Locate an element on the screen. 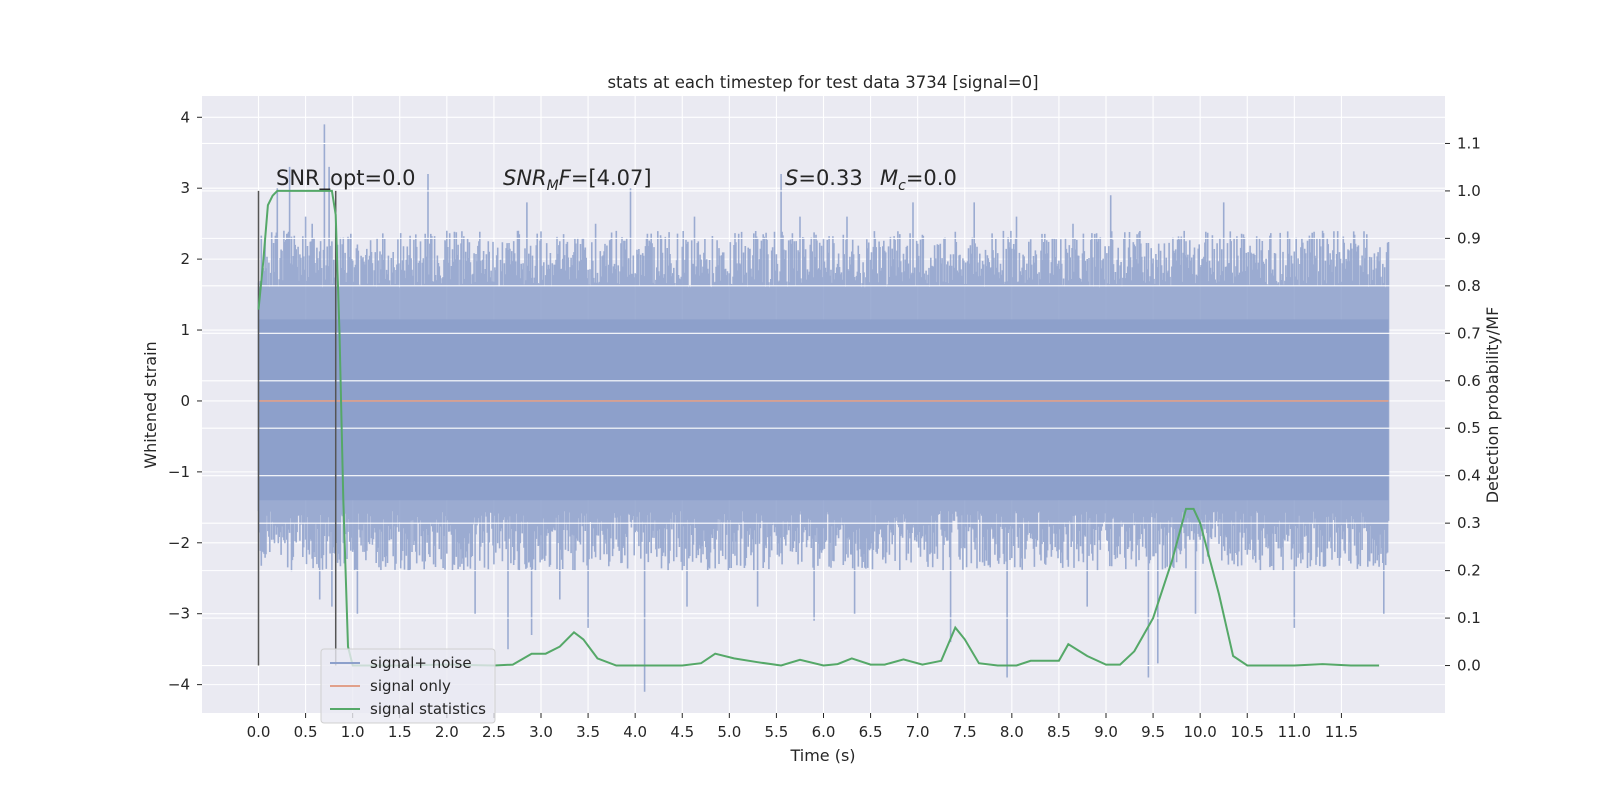 The width and height of the screenshot is (1600, 800). y-tick-label: −1 is located at coordinates (179, 472).